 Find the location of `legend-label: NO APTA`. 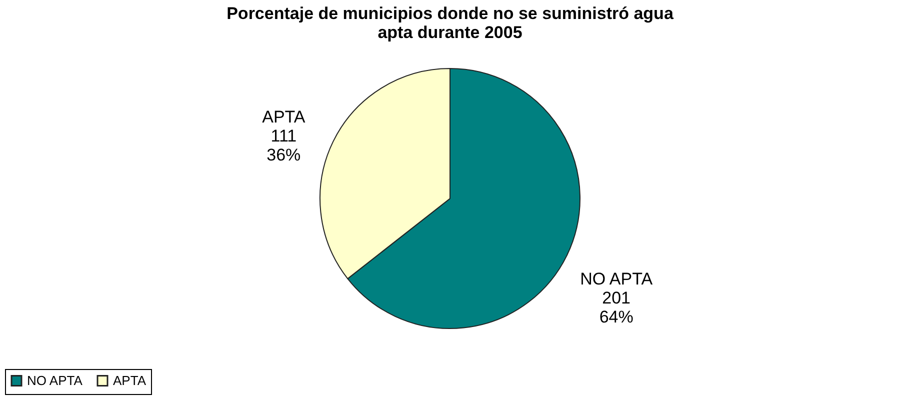

legend-label: NO APTA is located at coordinates (55, 380).